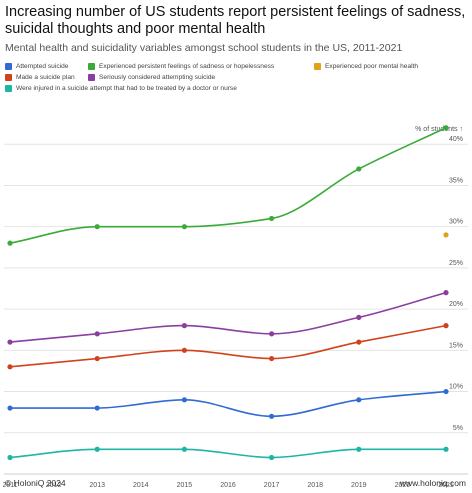 This screenshot has width=472, height=493. I want to click on x-tick-label: 2018, so click(315, 485).